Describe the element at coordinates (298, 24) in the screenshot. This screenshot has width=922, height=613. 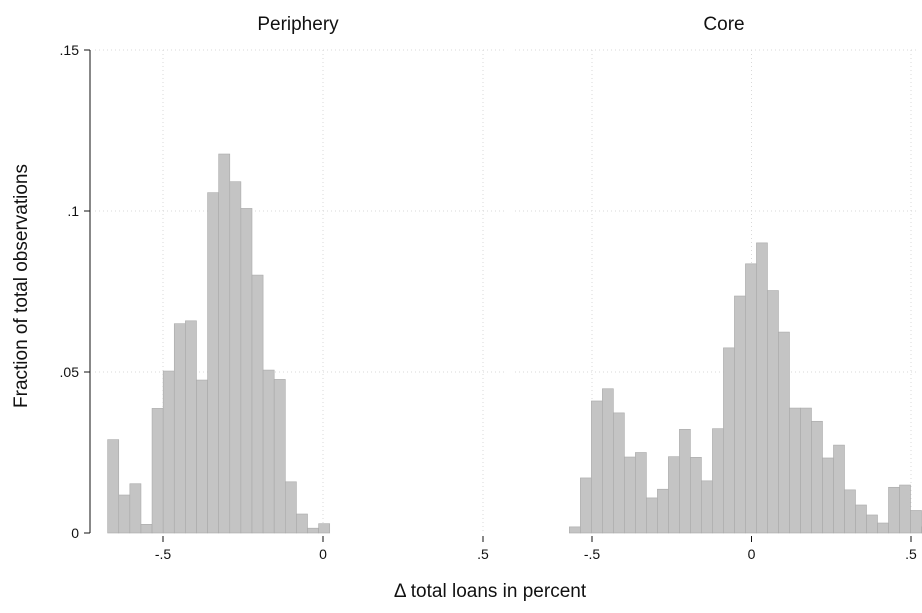
I see `panel-title-periphery: Periphery` at that location.